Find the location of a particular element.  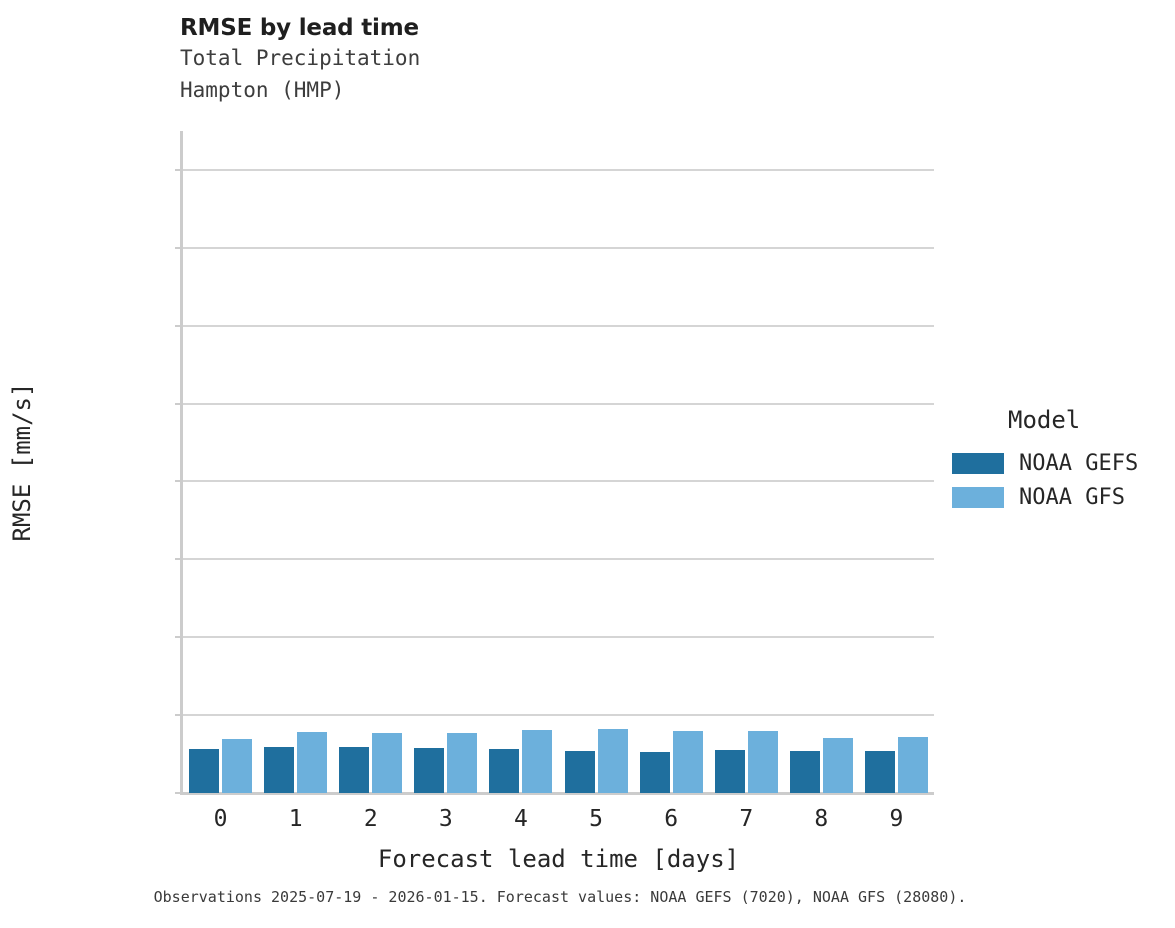

x-axis-tick-label: 3 is located at coordinates (445, 819).